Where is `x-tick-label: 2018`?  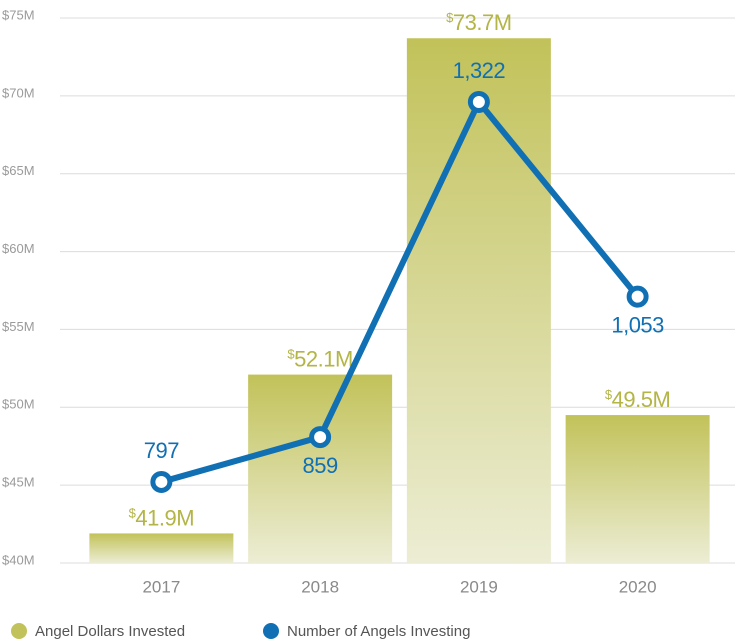 x-tick-label: 2018 is located at coordinates (320, 586).